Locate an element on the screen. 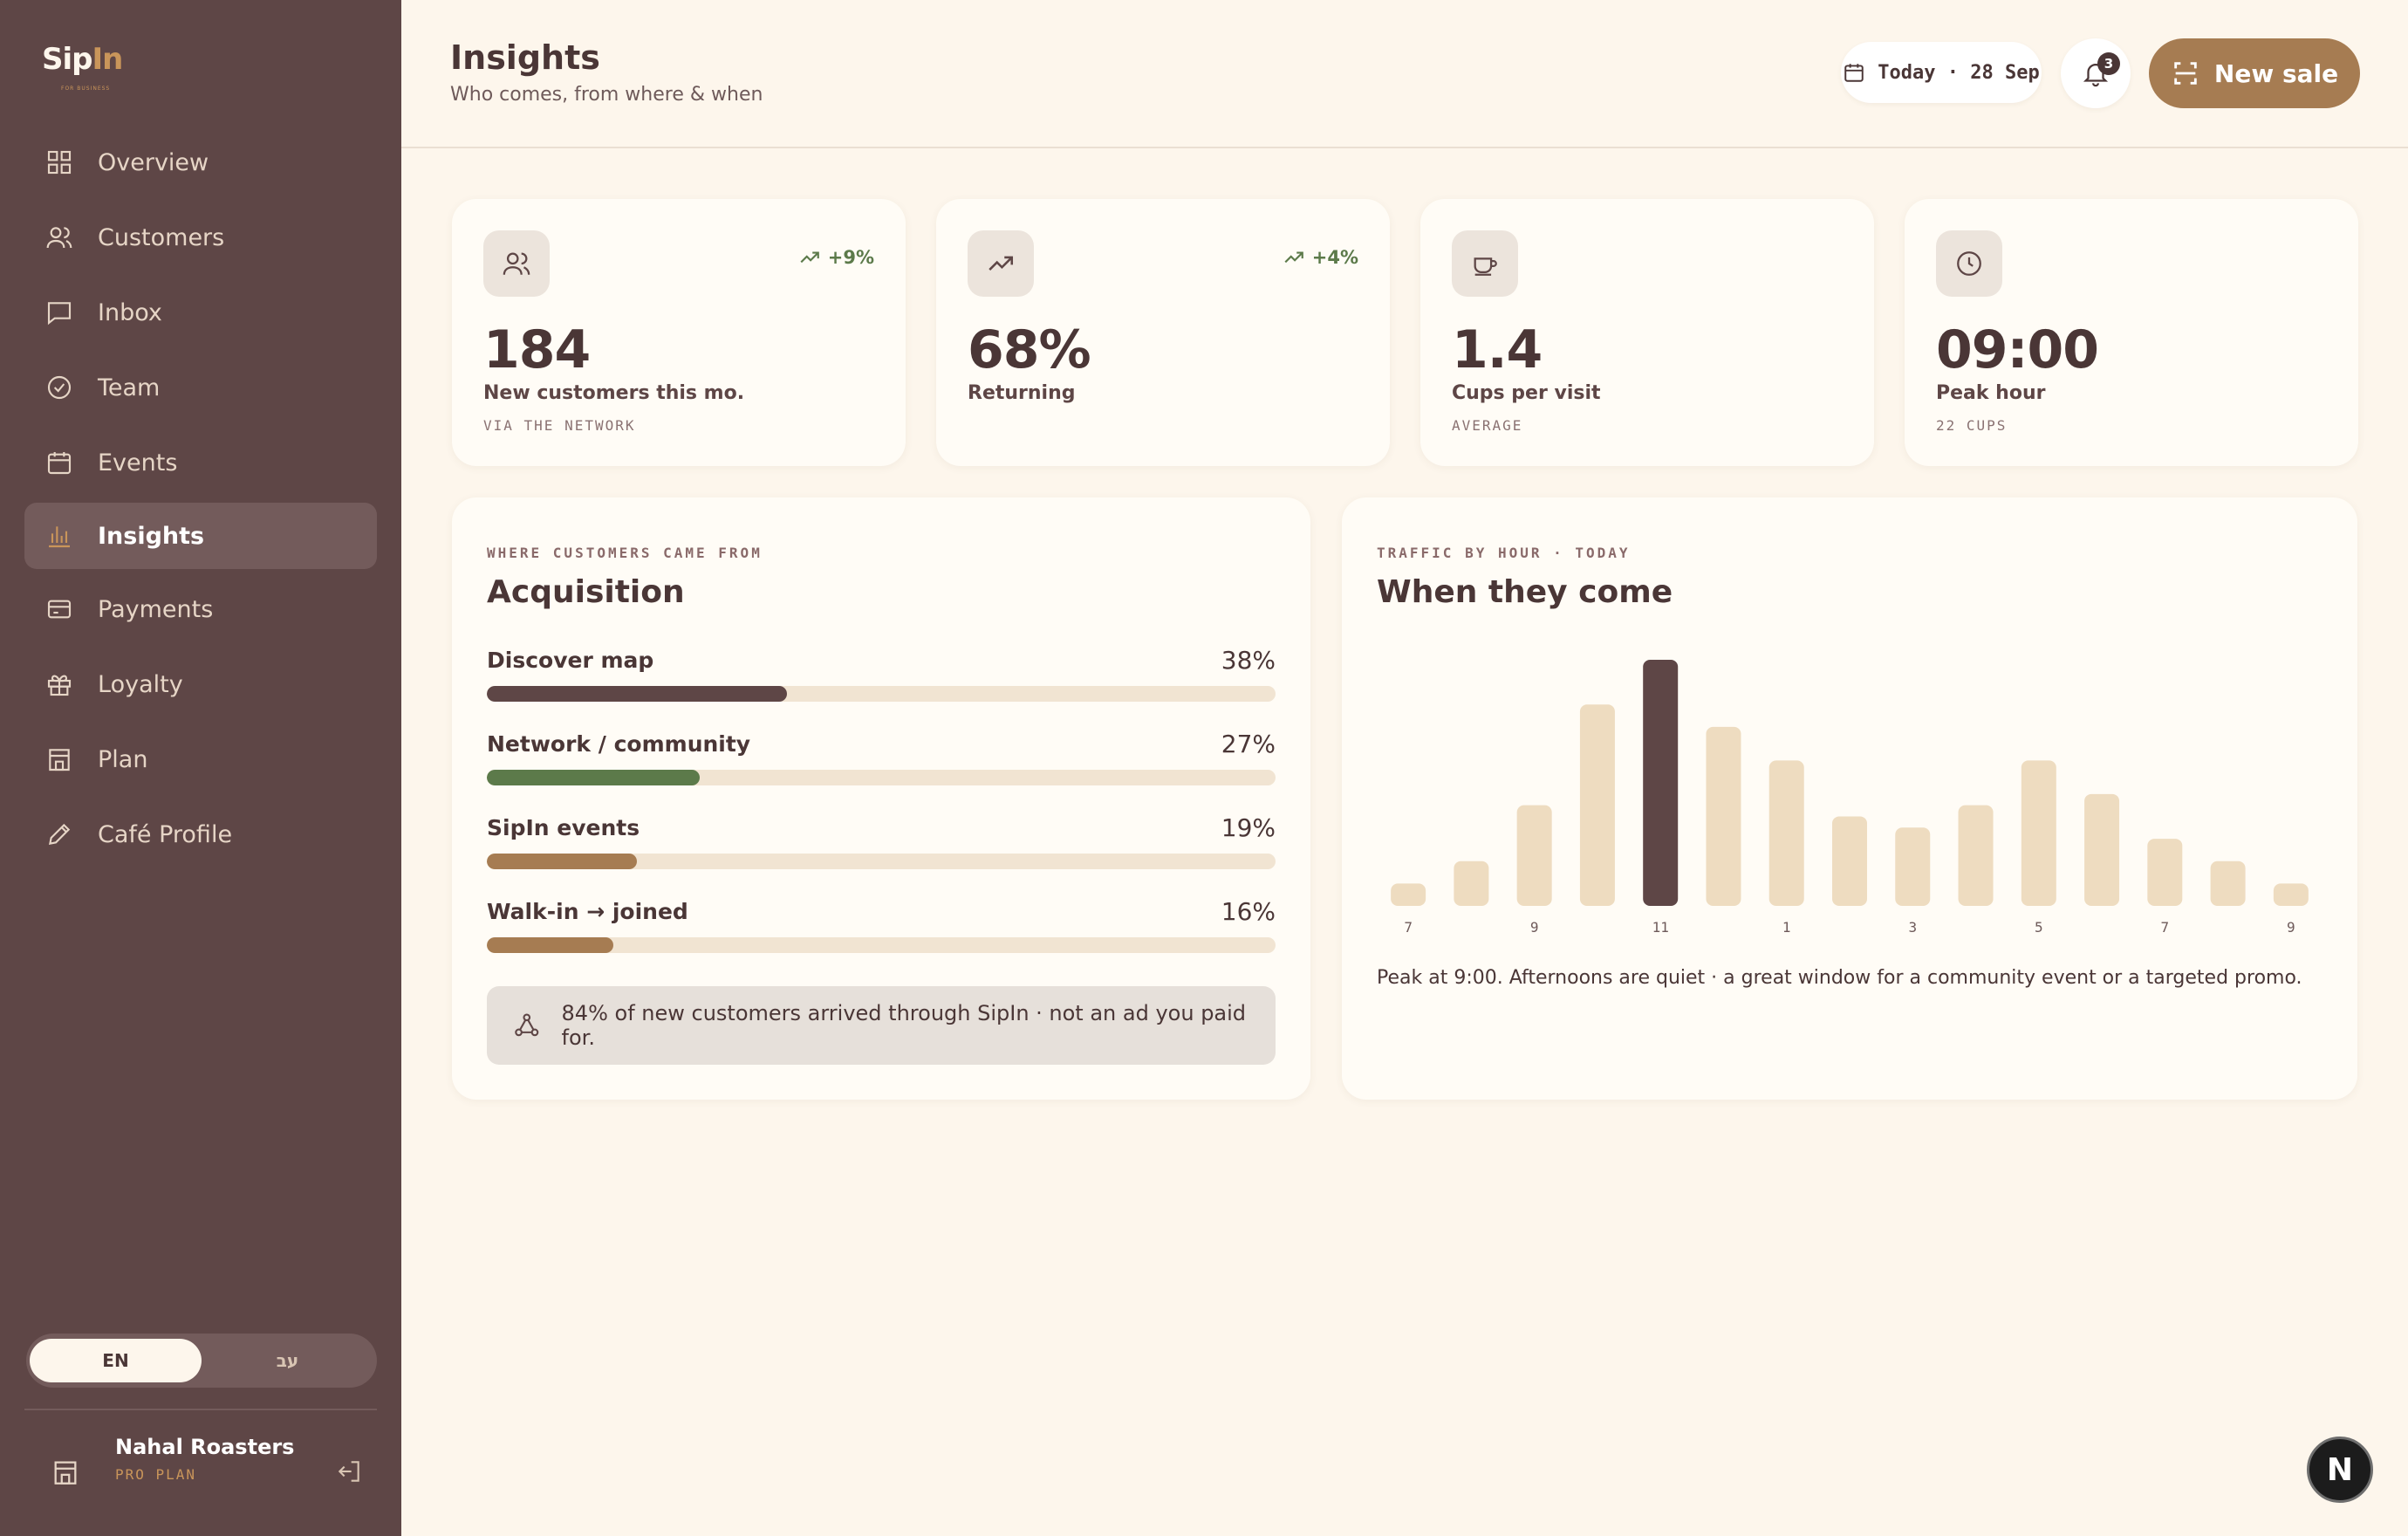 This screenshot has height=1536, width=2408. sidebar-divider is located at coordinates (201, 1409).